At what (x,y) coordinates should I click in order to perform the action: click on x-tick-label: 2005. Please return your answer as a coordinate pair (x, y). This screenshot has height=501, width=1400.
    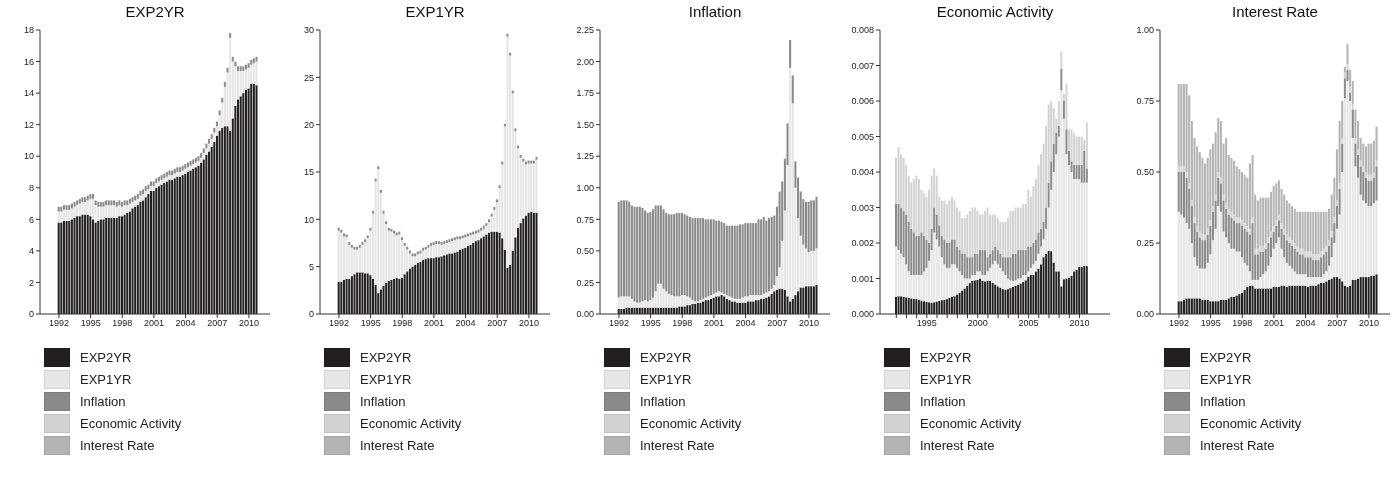
    Looking at the image, I should click on (1028, 323).